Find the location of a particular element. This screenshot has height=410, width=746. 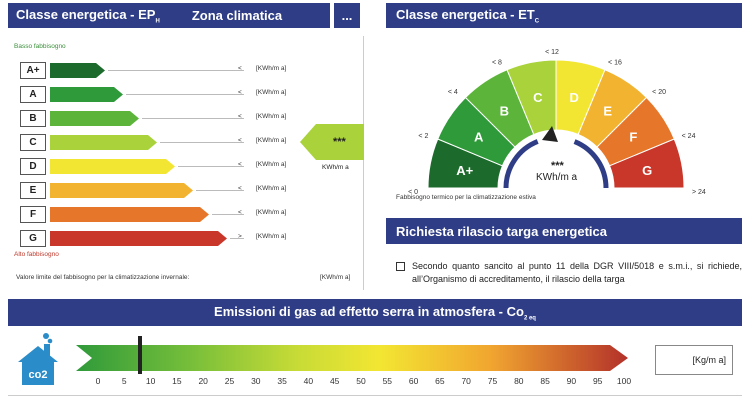

et-header: Classe energetica - ETC is located at coordinates (564, 15).